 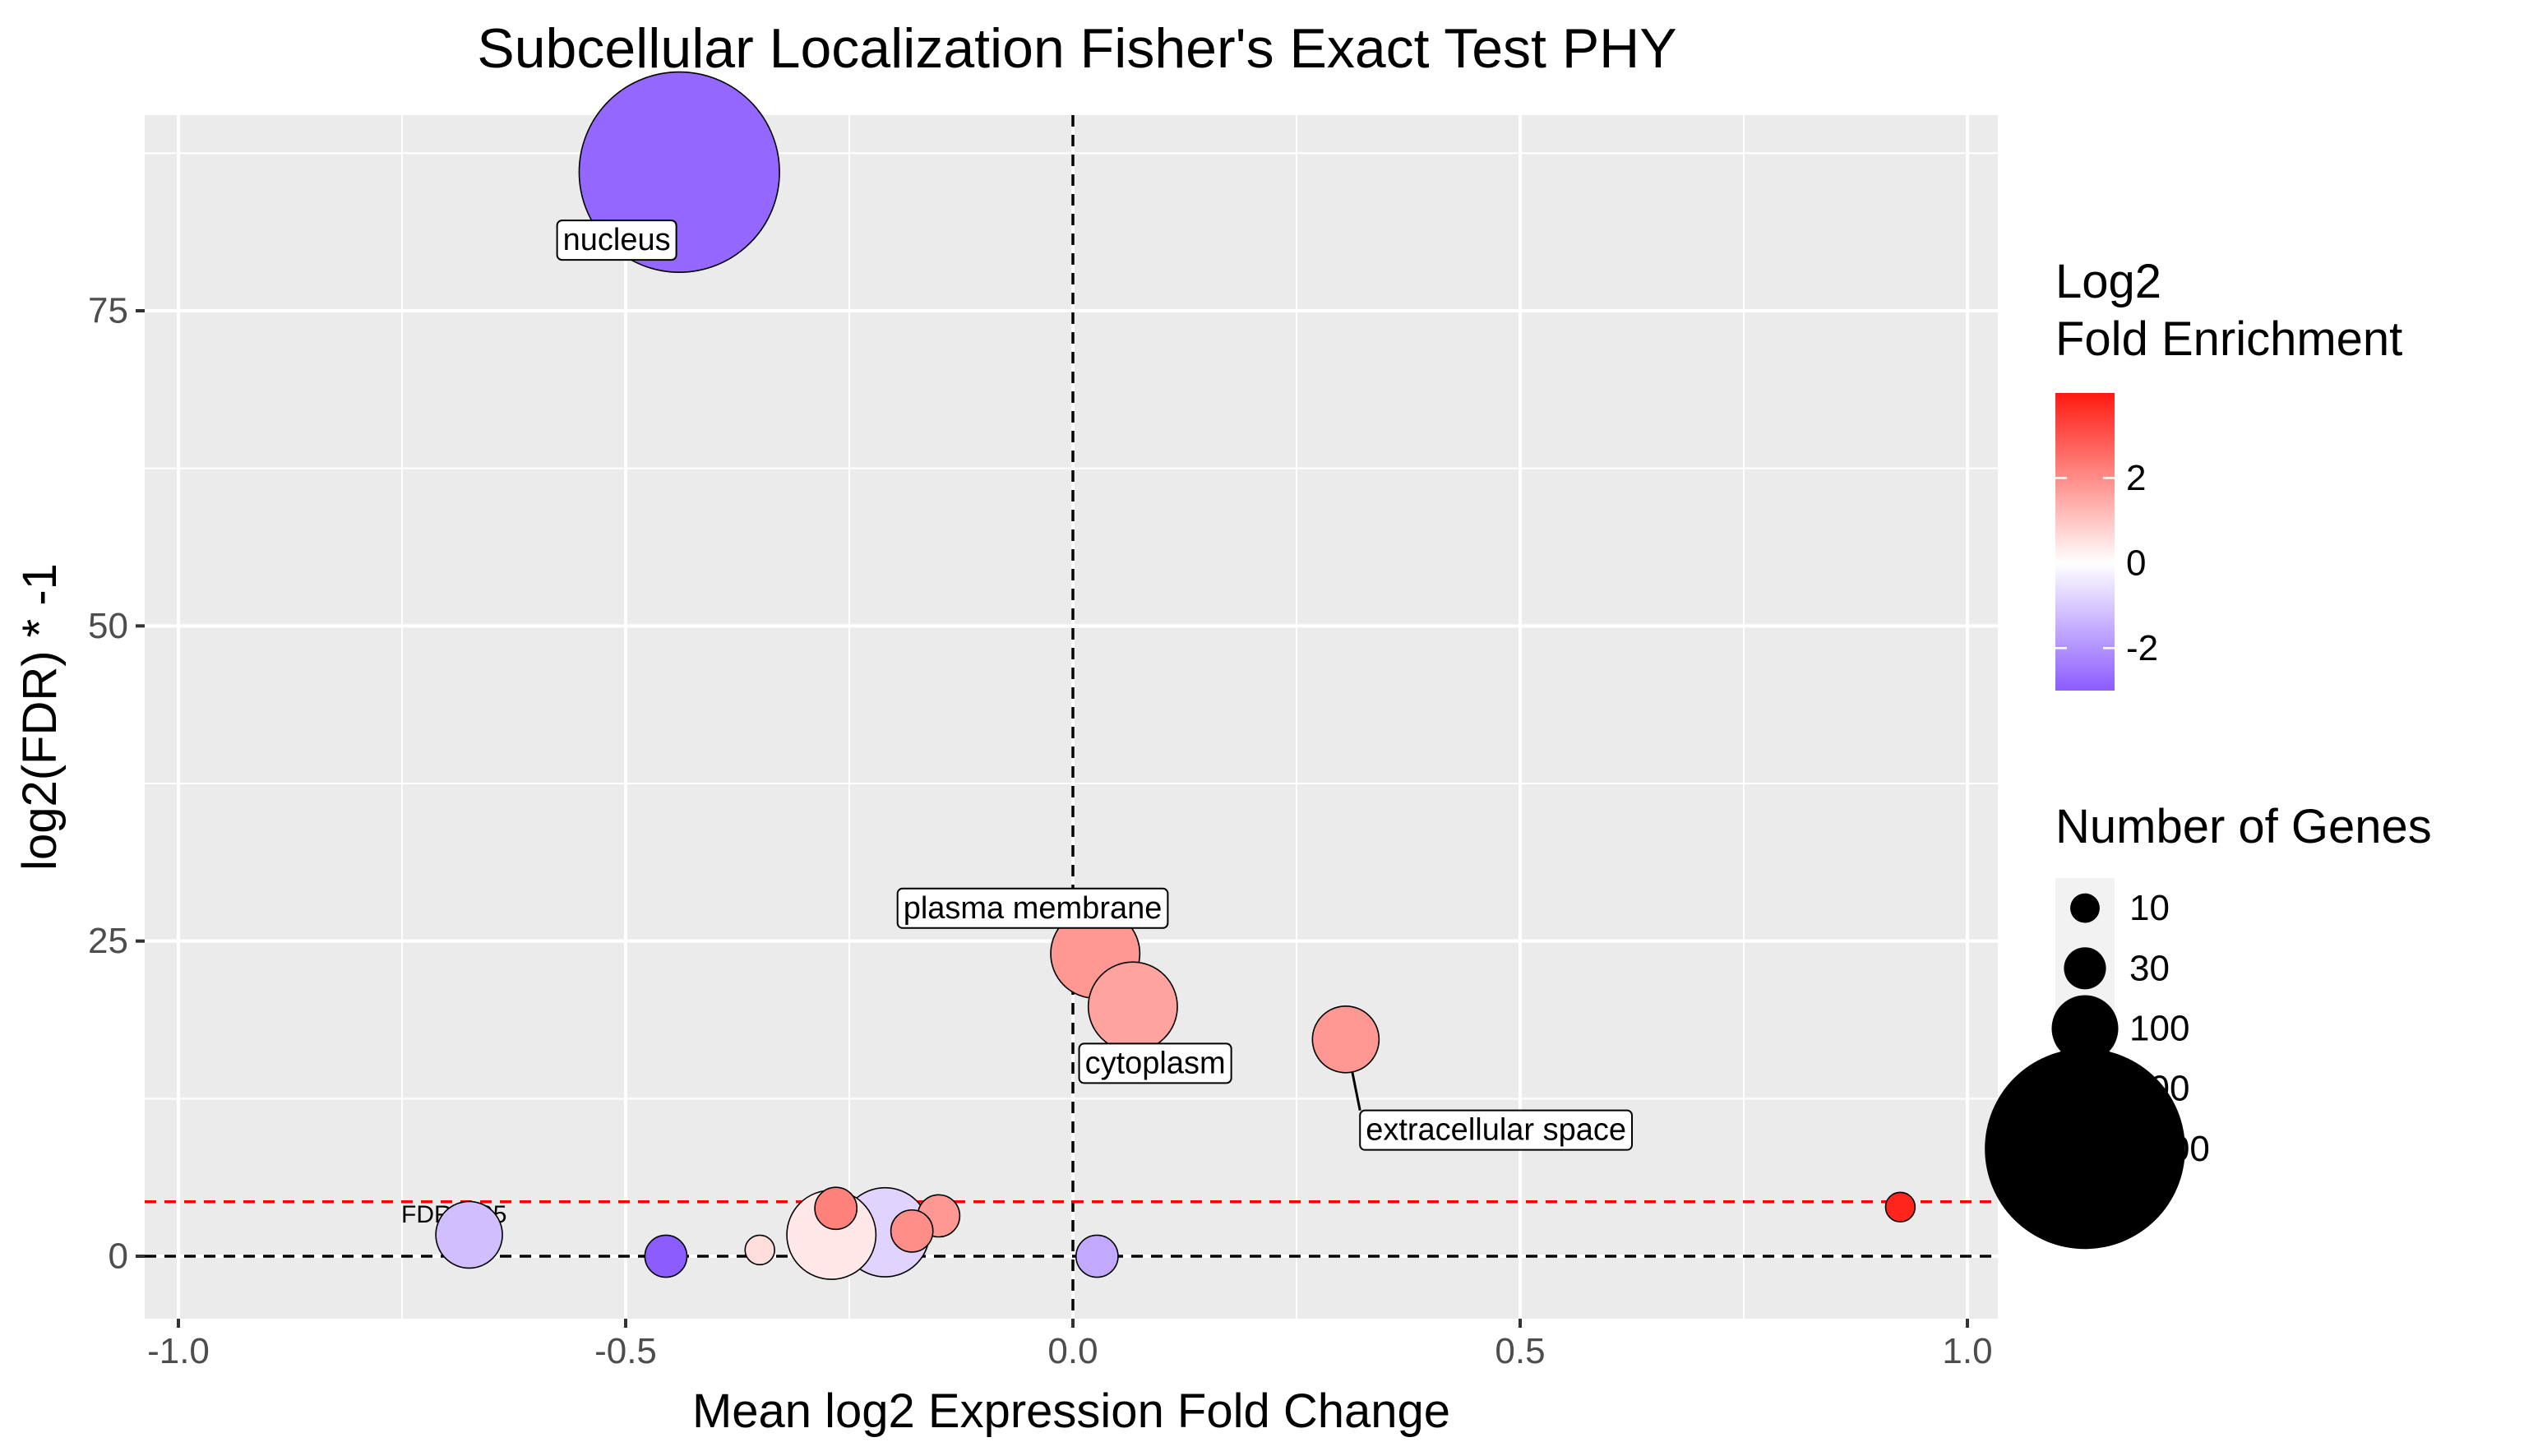 What do you see at coordinates (2244, 826) in the screenshot?
I see `size-legend-title: Number of Genes` at bounding box center [2244, 826].